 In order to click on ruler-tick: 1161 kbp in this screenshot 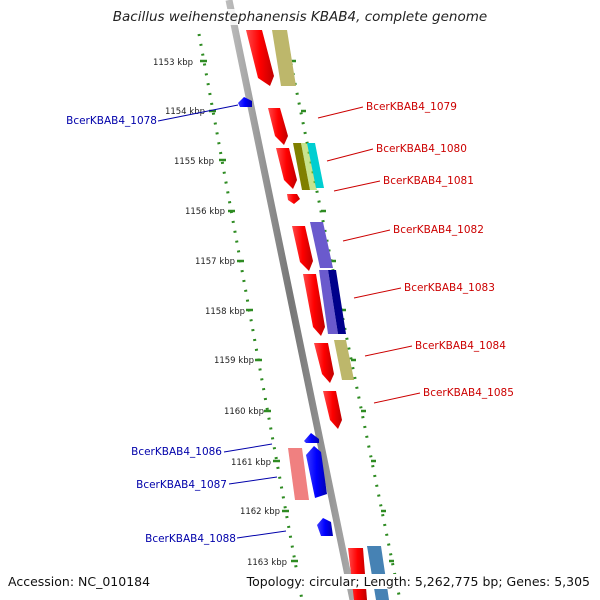, I will do `click(255, 463)`.